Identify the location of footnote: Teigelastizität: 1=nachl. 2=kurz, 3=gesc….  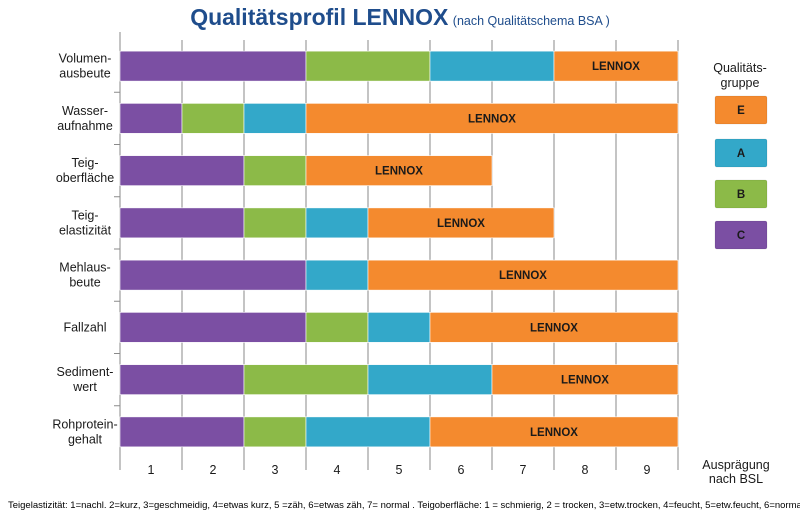
(404, 505).